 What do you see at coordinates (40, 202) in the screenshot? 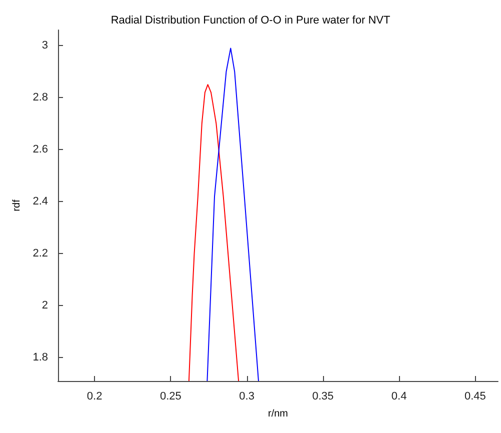
I see `y-tick-label: 2.4` at bounding box center [40, 202].